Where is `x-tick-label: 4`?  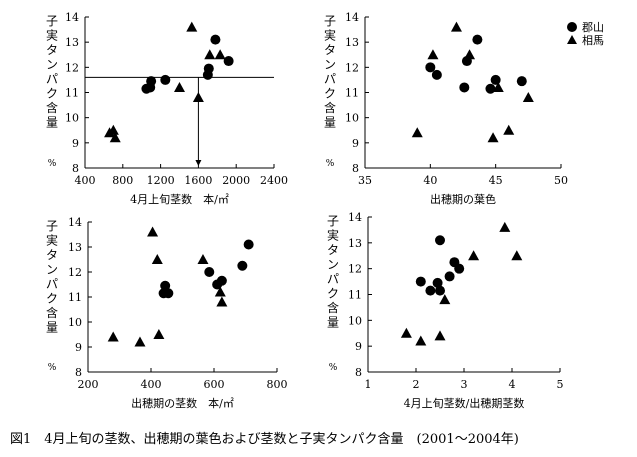
x-tick-label: 4 is located at coordinates (512, 384).